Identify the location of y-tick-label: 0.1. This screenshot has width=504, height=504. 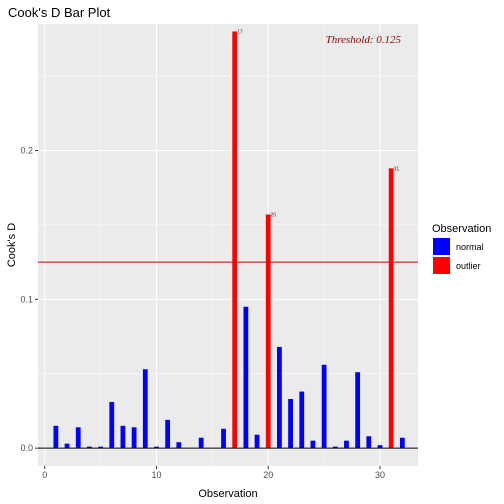
(26, 299).